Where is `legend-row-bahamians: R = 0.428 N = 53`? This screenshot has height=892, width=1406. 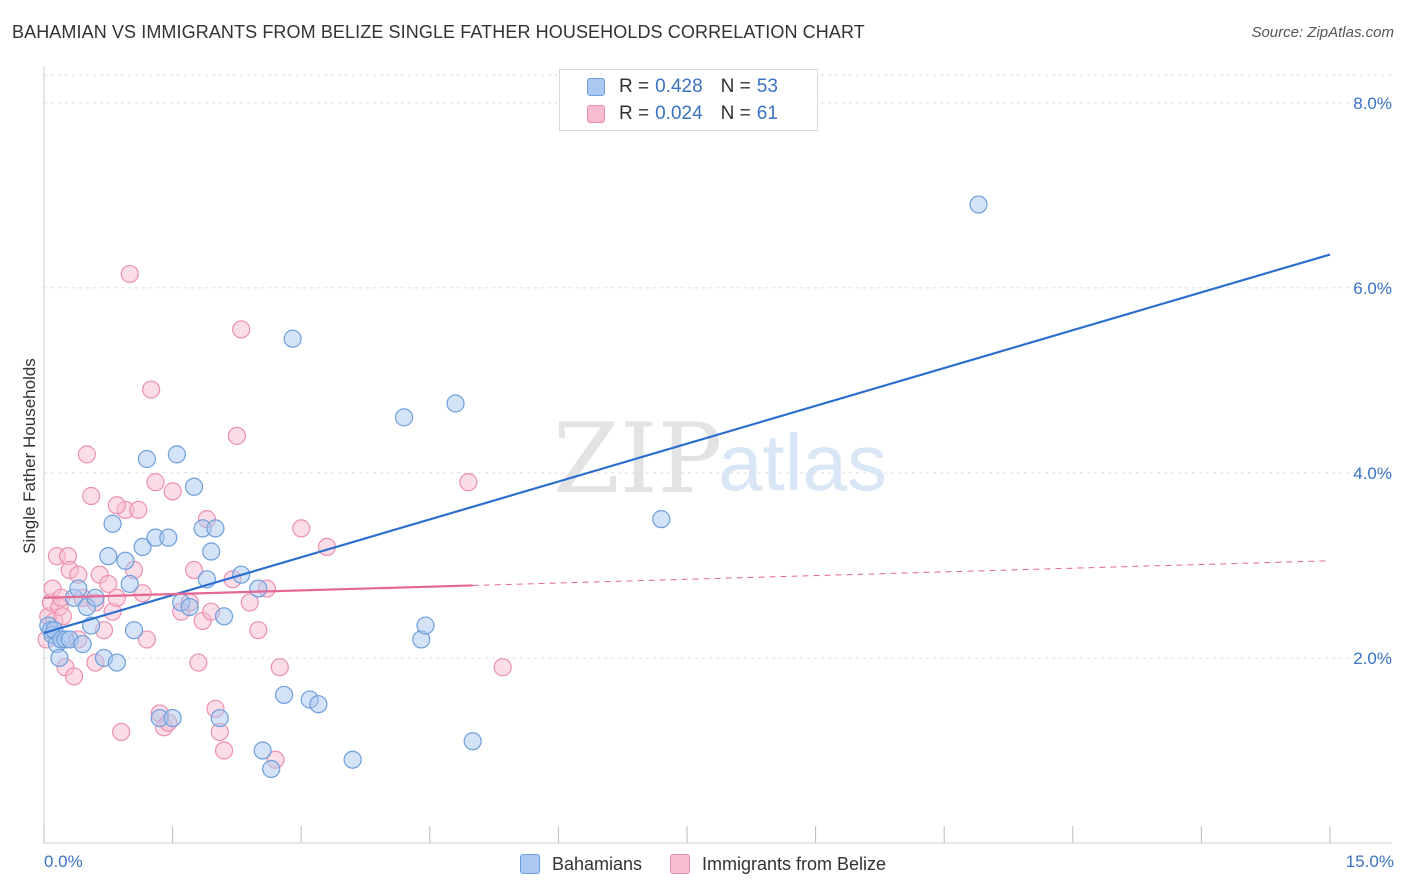 legend-row-bahamians: R = 0.428 N = 53 is located at coordinates (682, 87).